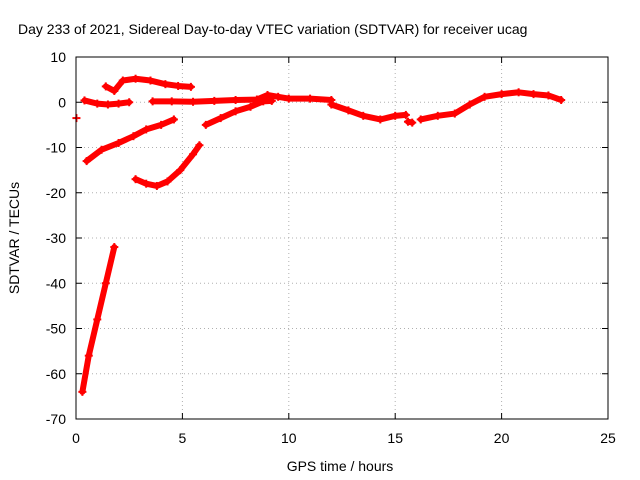 The image size is (640, 480). Describe the element at coordinates (289, 438) in the screenshot. I see `x-tick-label: 10` at that location.